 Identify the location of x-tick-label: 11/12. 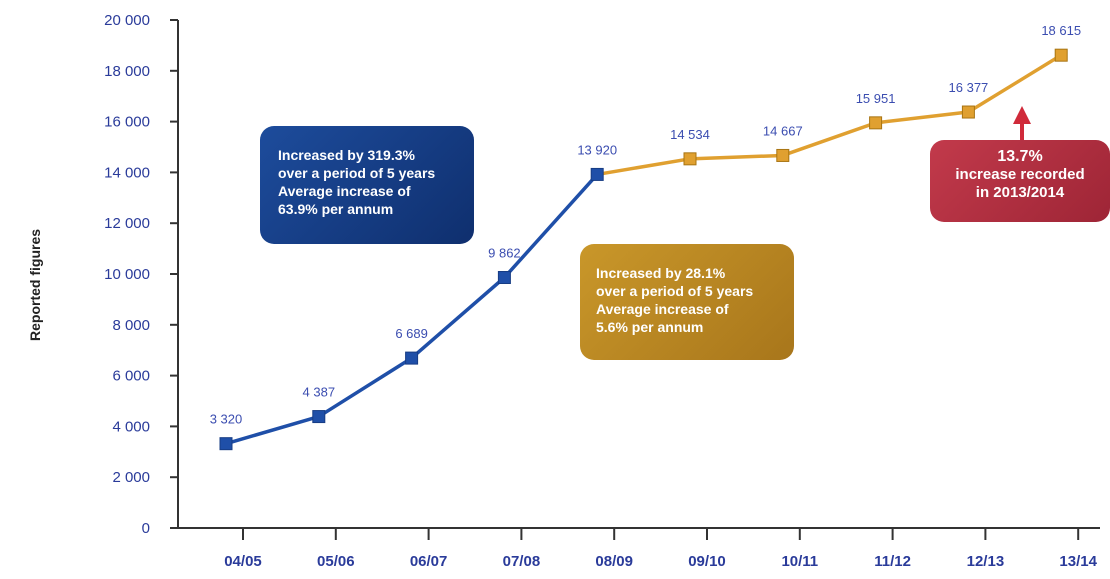
(892, 561).